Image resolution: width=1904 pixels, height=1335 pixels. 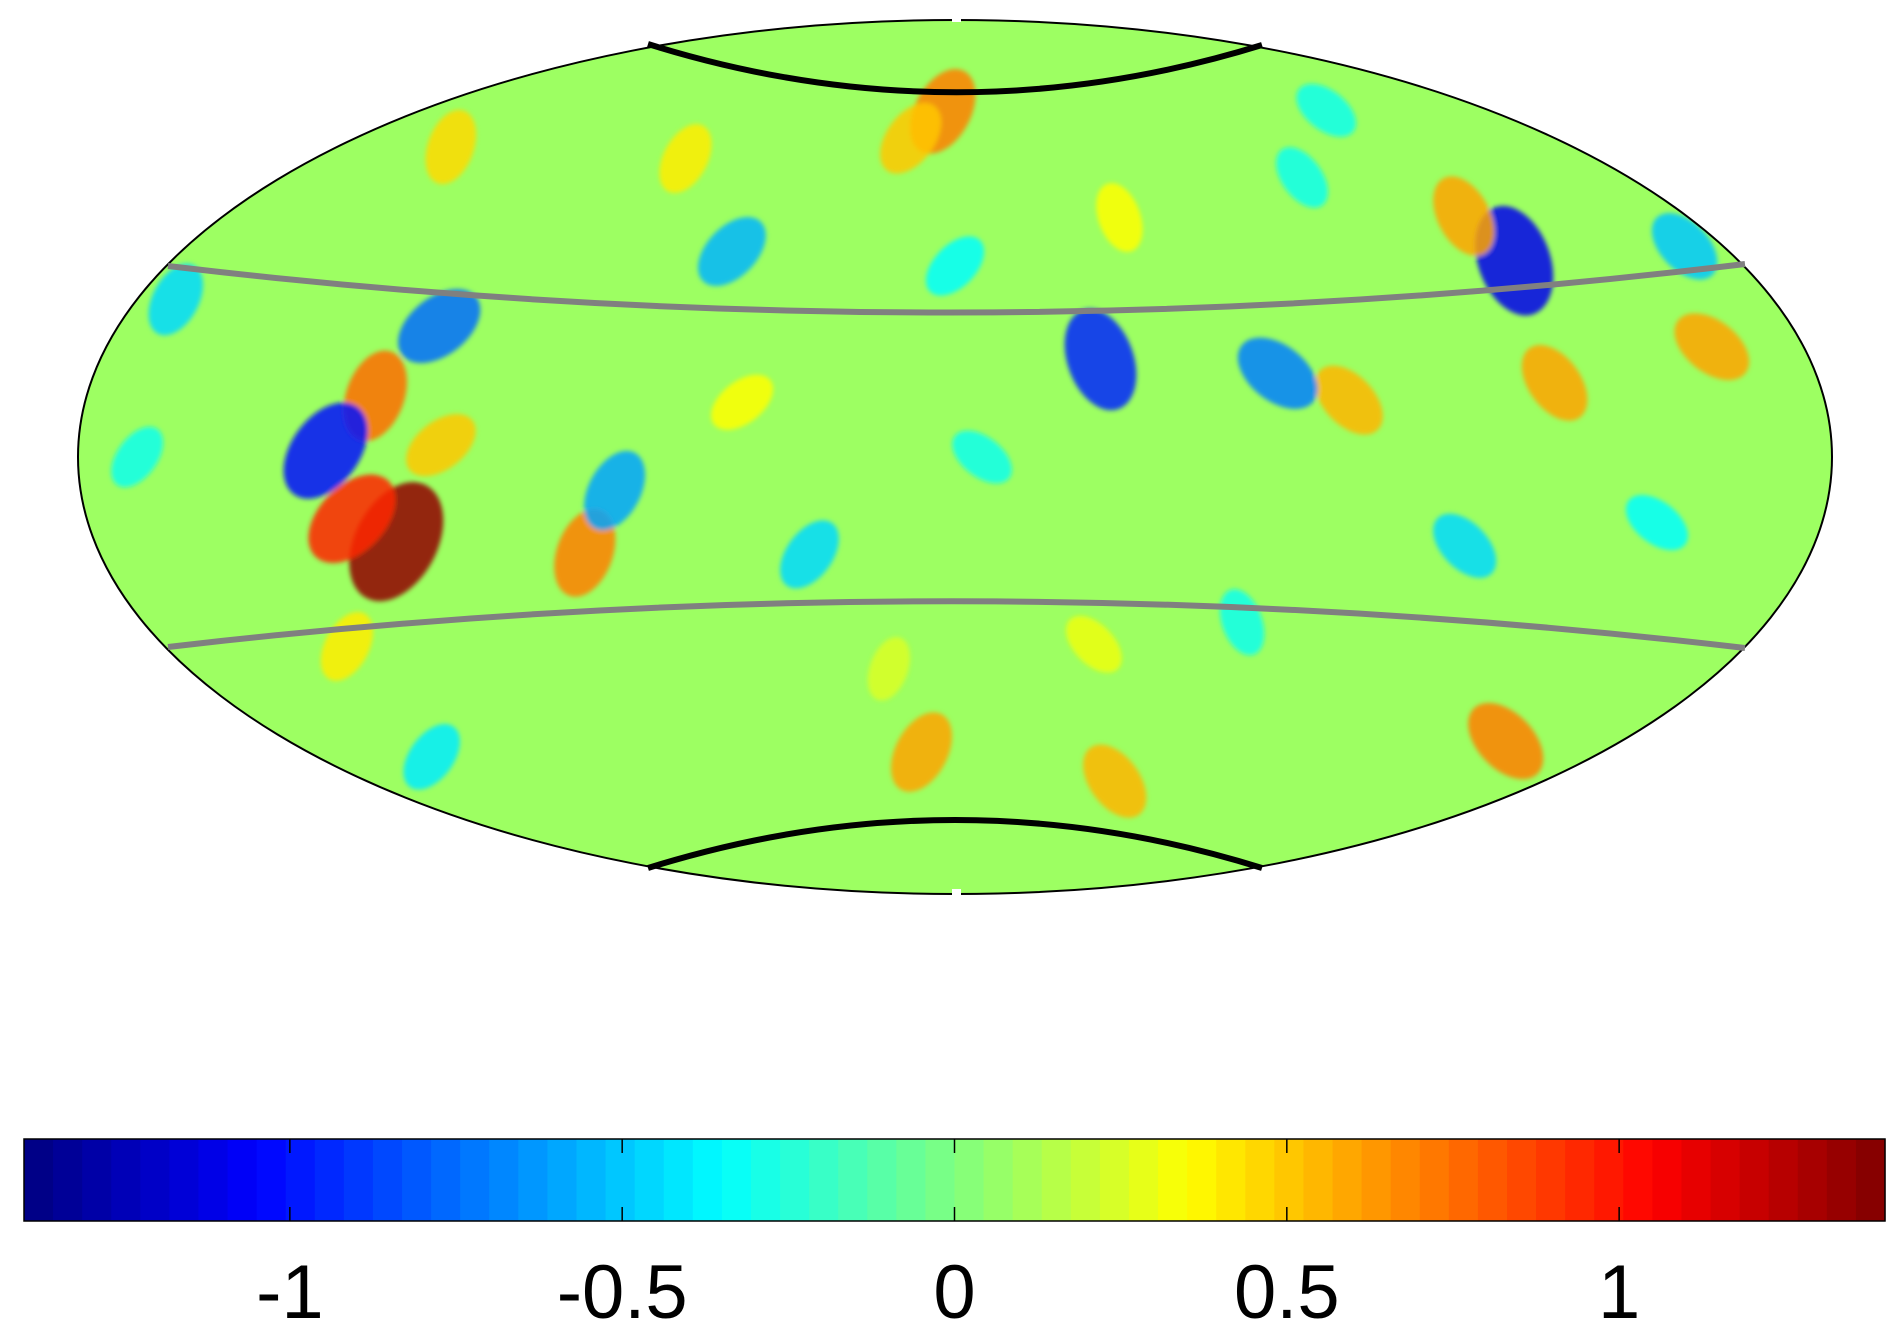 I want to click on colorbar-tick-label: 0.5, so click(x=1287, y=1292).